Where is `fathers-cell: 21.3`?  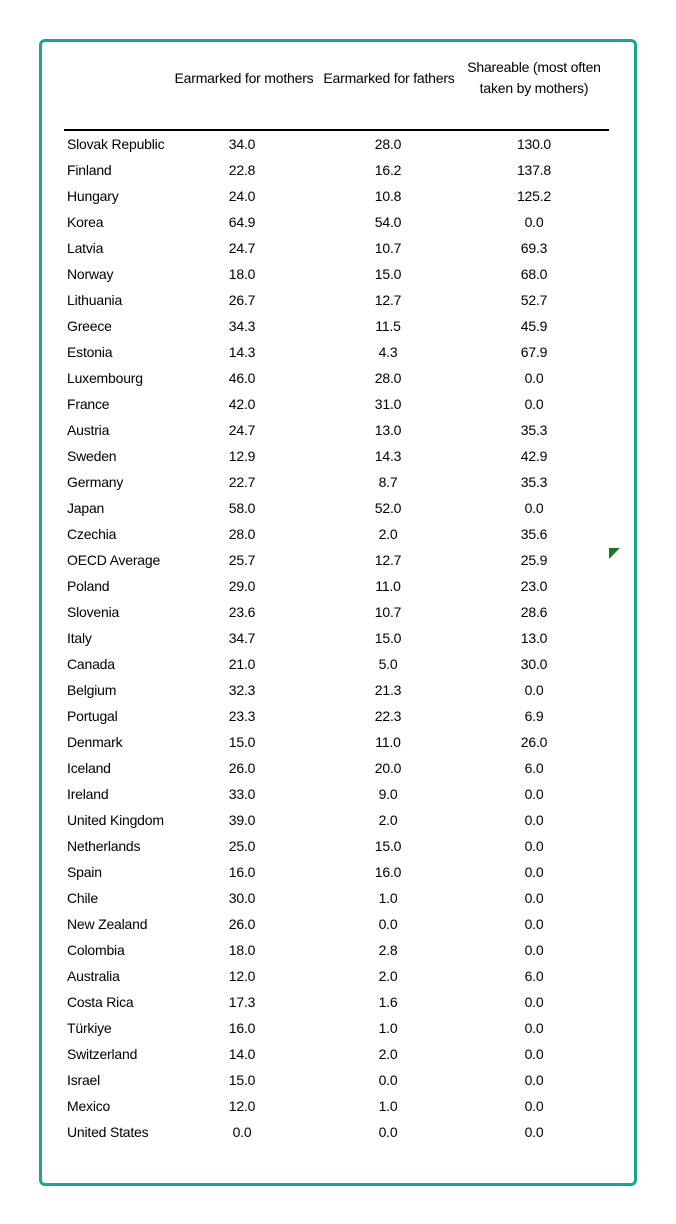 fathers-cell: 21.3 is located at coordinates (388, 690).